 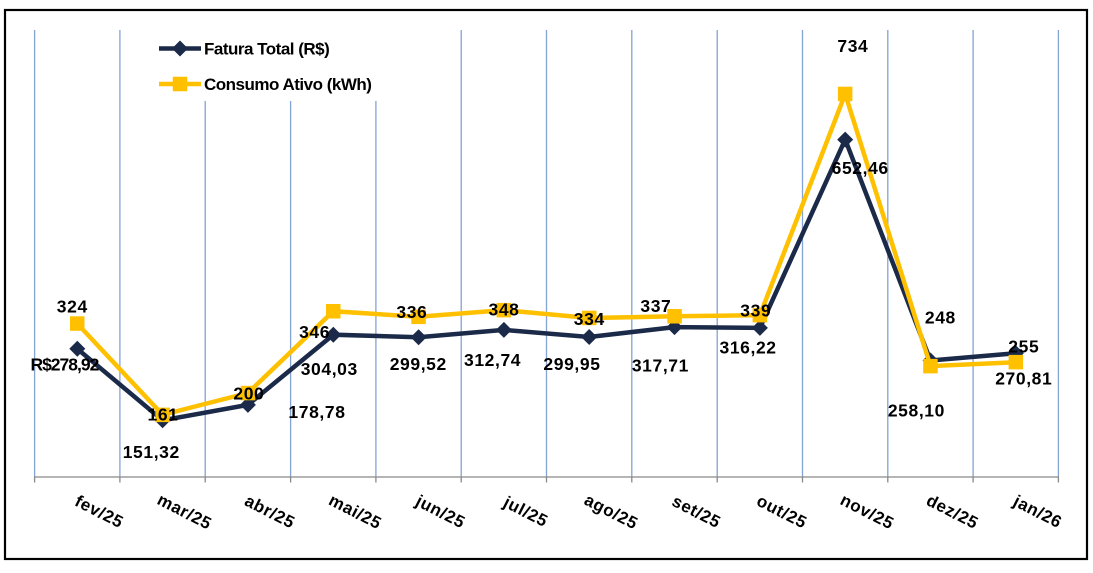 What do you see at coordinates (270, 511) in the screenshot?
I see `svg-text: abr/25` at bounding box center [270, 511].